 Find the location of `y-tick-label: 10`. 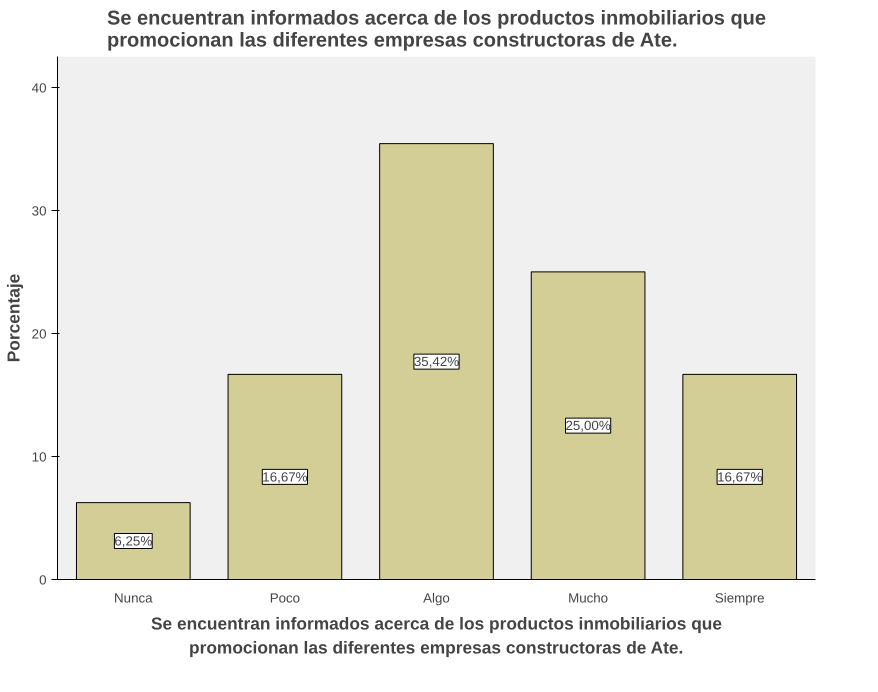

y-tick-label: 10 is located at coordinates (39, 456).